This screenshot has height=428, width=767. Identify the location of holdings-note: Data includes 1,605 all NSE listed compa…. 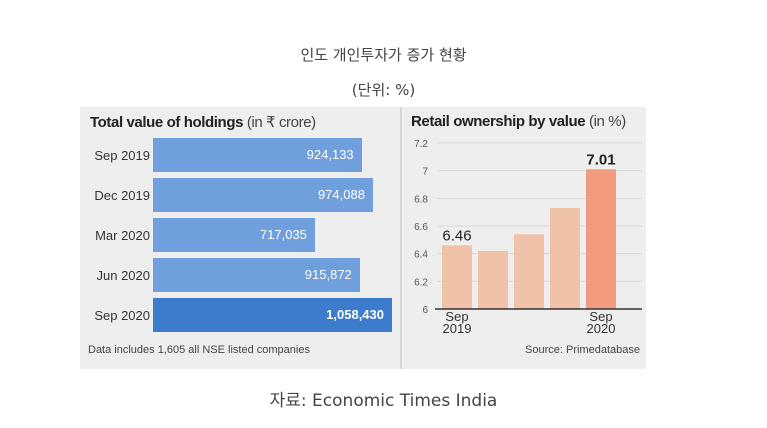
(199, 350).